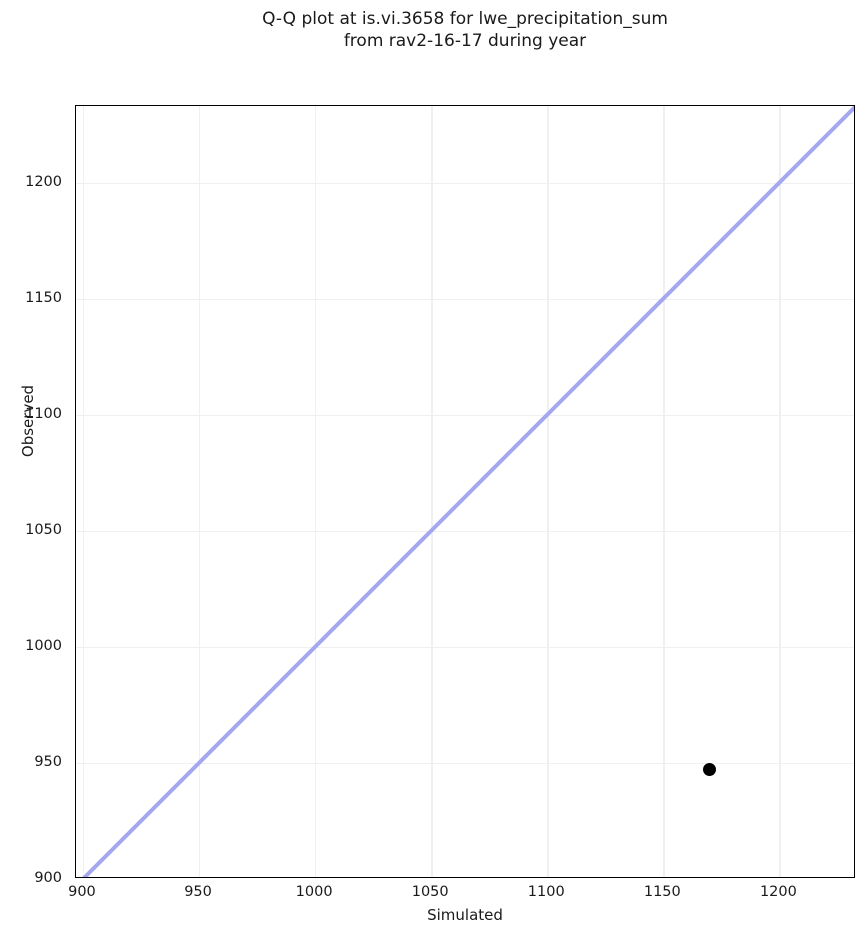 Image resolution: width=860 pixels, height=934 pixels. What do you see at coordinates (198, 892) in the screenshot?
I see `x-axis-tick-label: 950` at bounding box center [198, 892].